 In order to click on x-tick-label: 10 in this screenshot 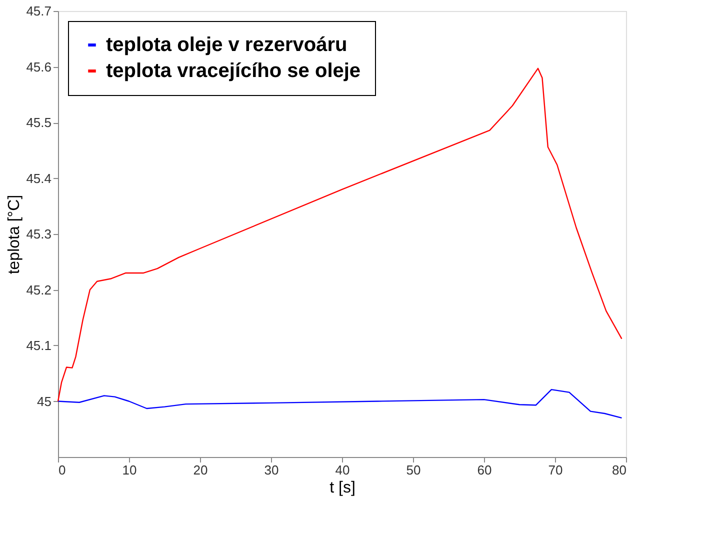, I will do `click(129, 470)`.